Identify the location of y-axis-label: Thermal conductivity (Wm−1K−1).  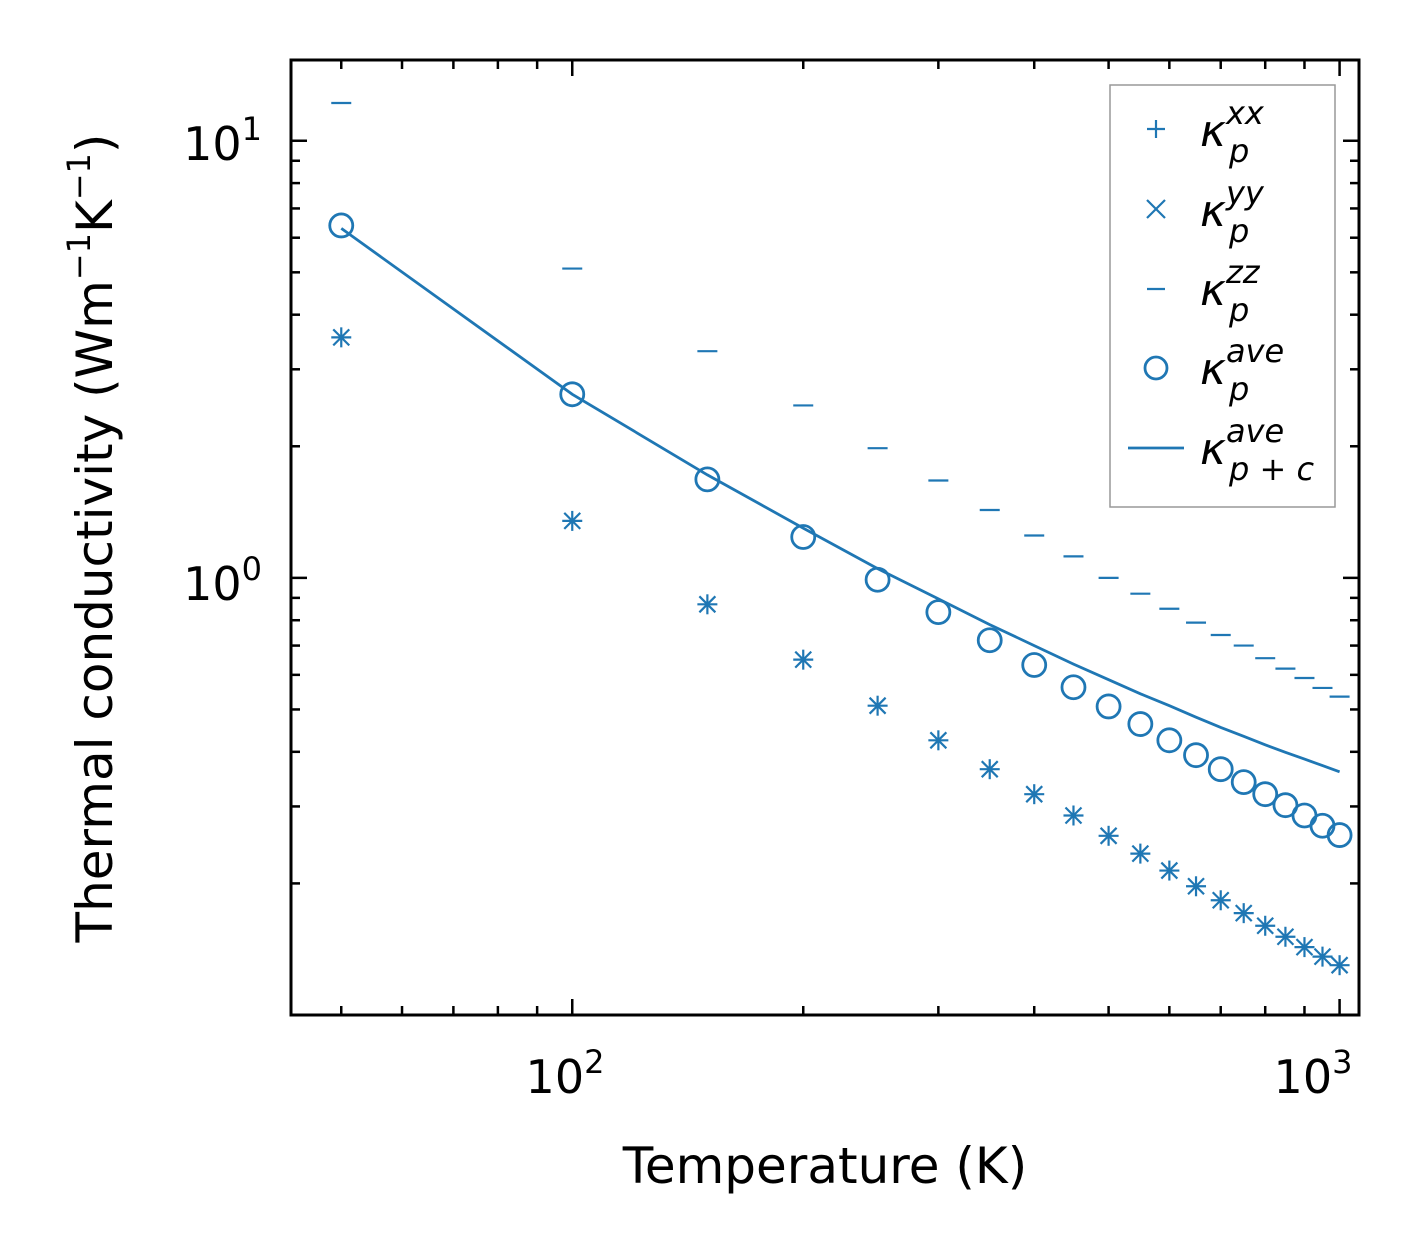
(92, 539).